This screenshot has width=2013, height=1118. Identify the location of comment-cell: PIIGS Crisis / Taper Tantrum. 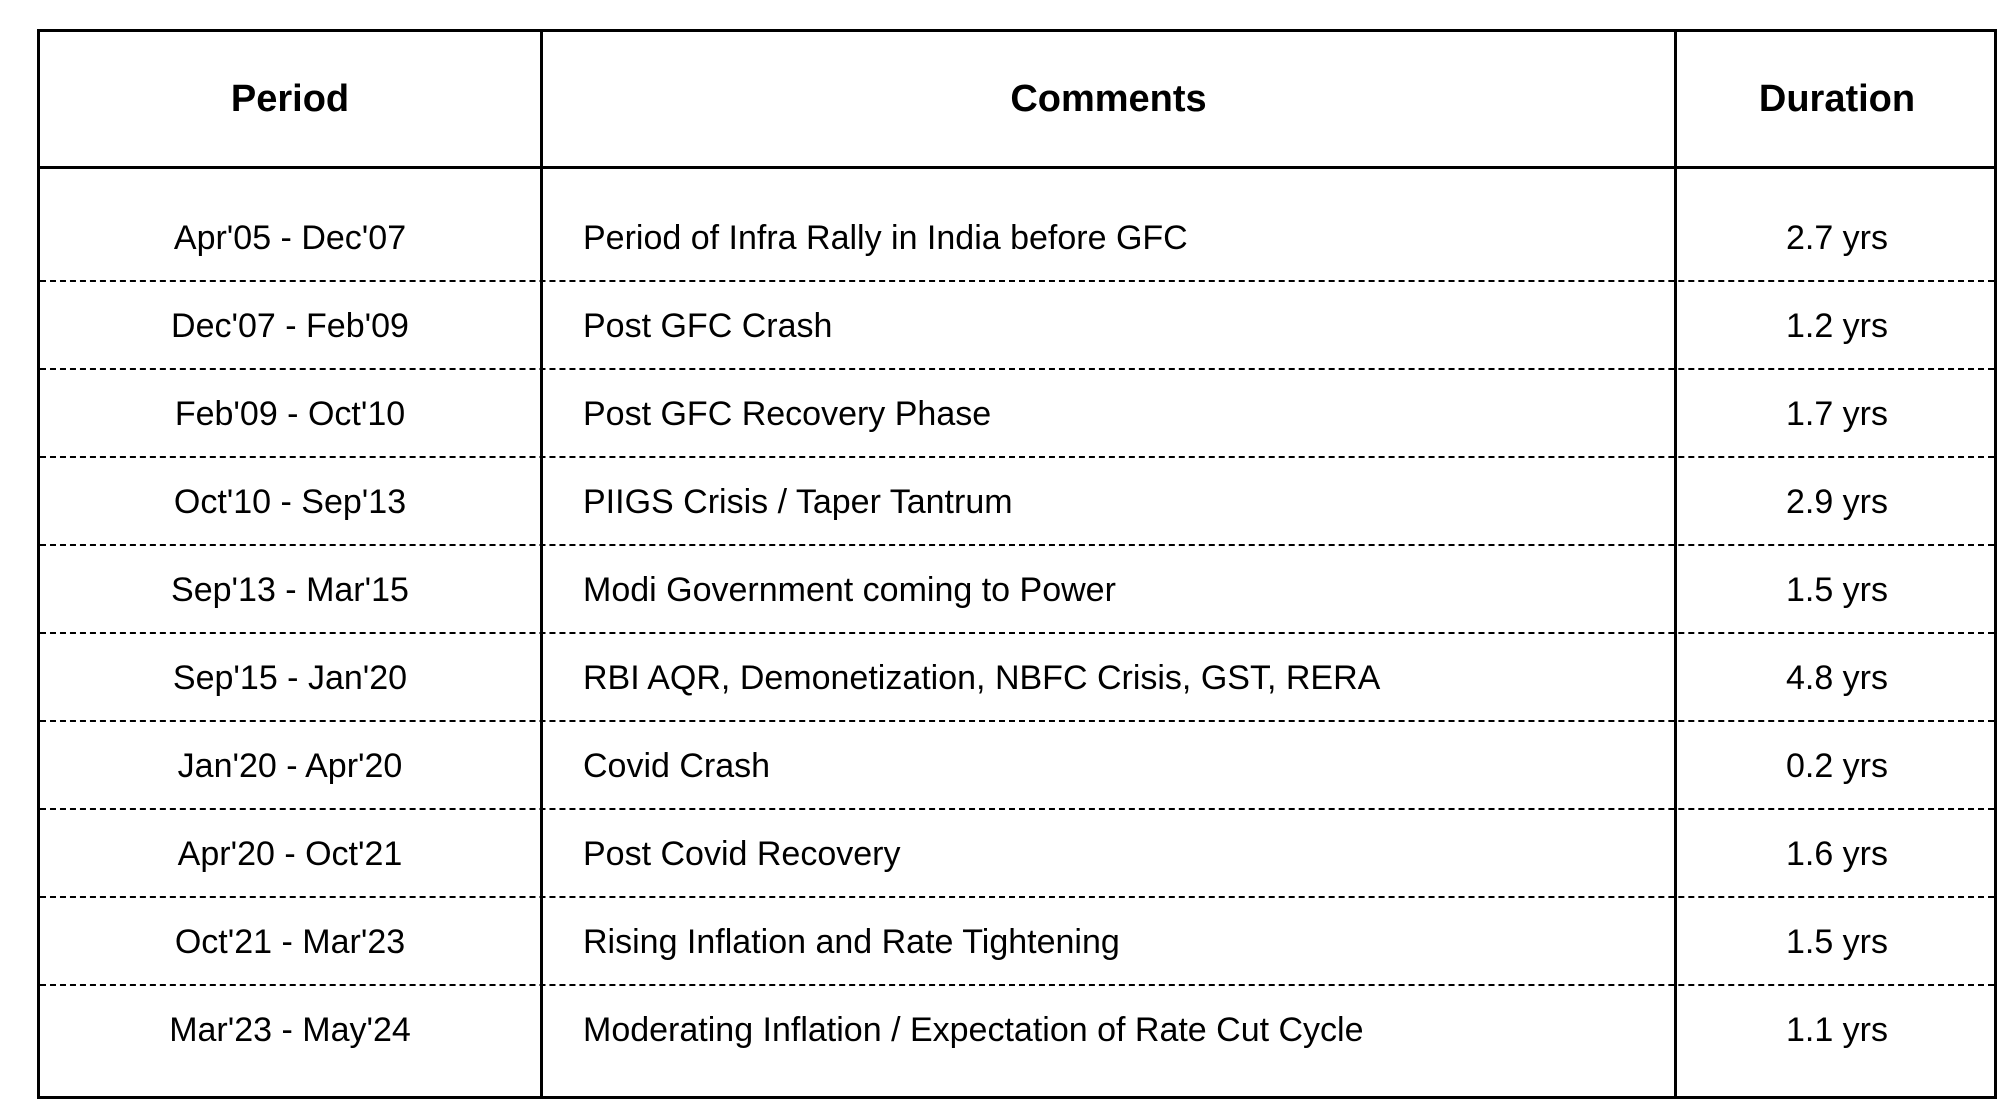
(798, 501).